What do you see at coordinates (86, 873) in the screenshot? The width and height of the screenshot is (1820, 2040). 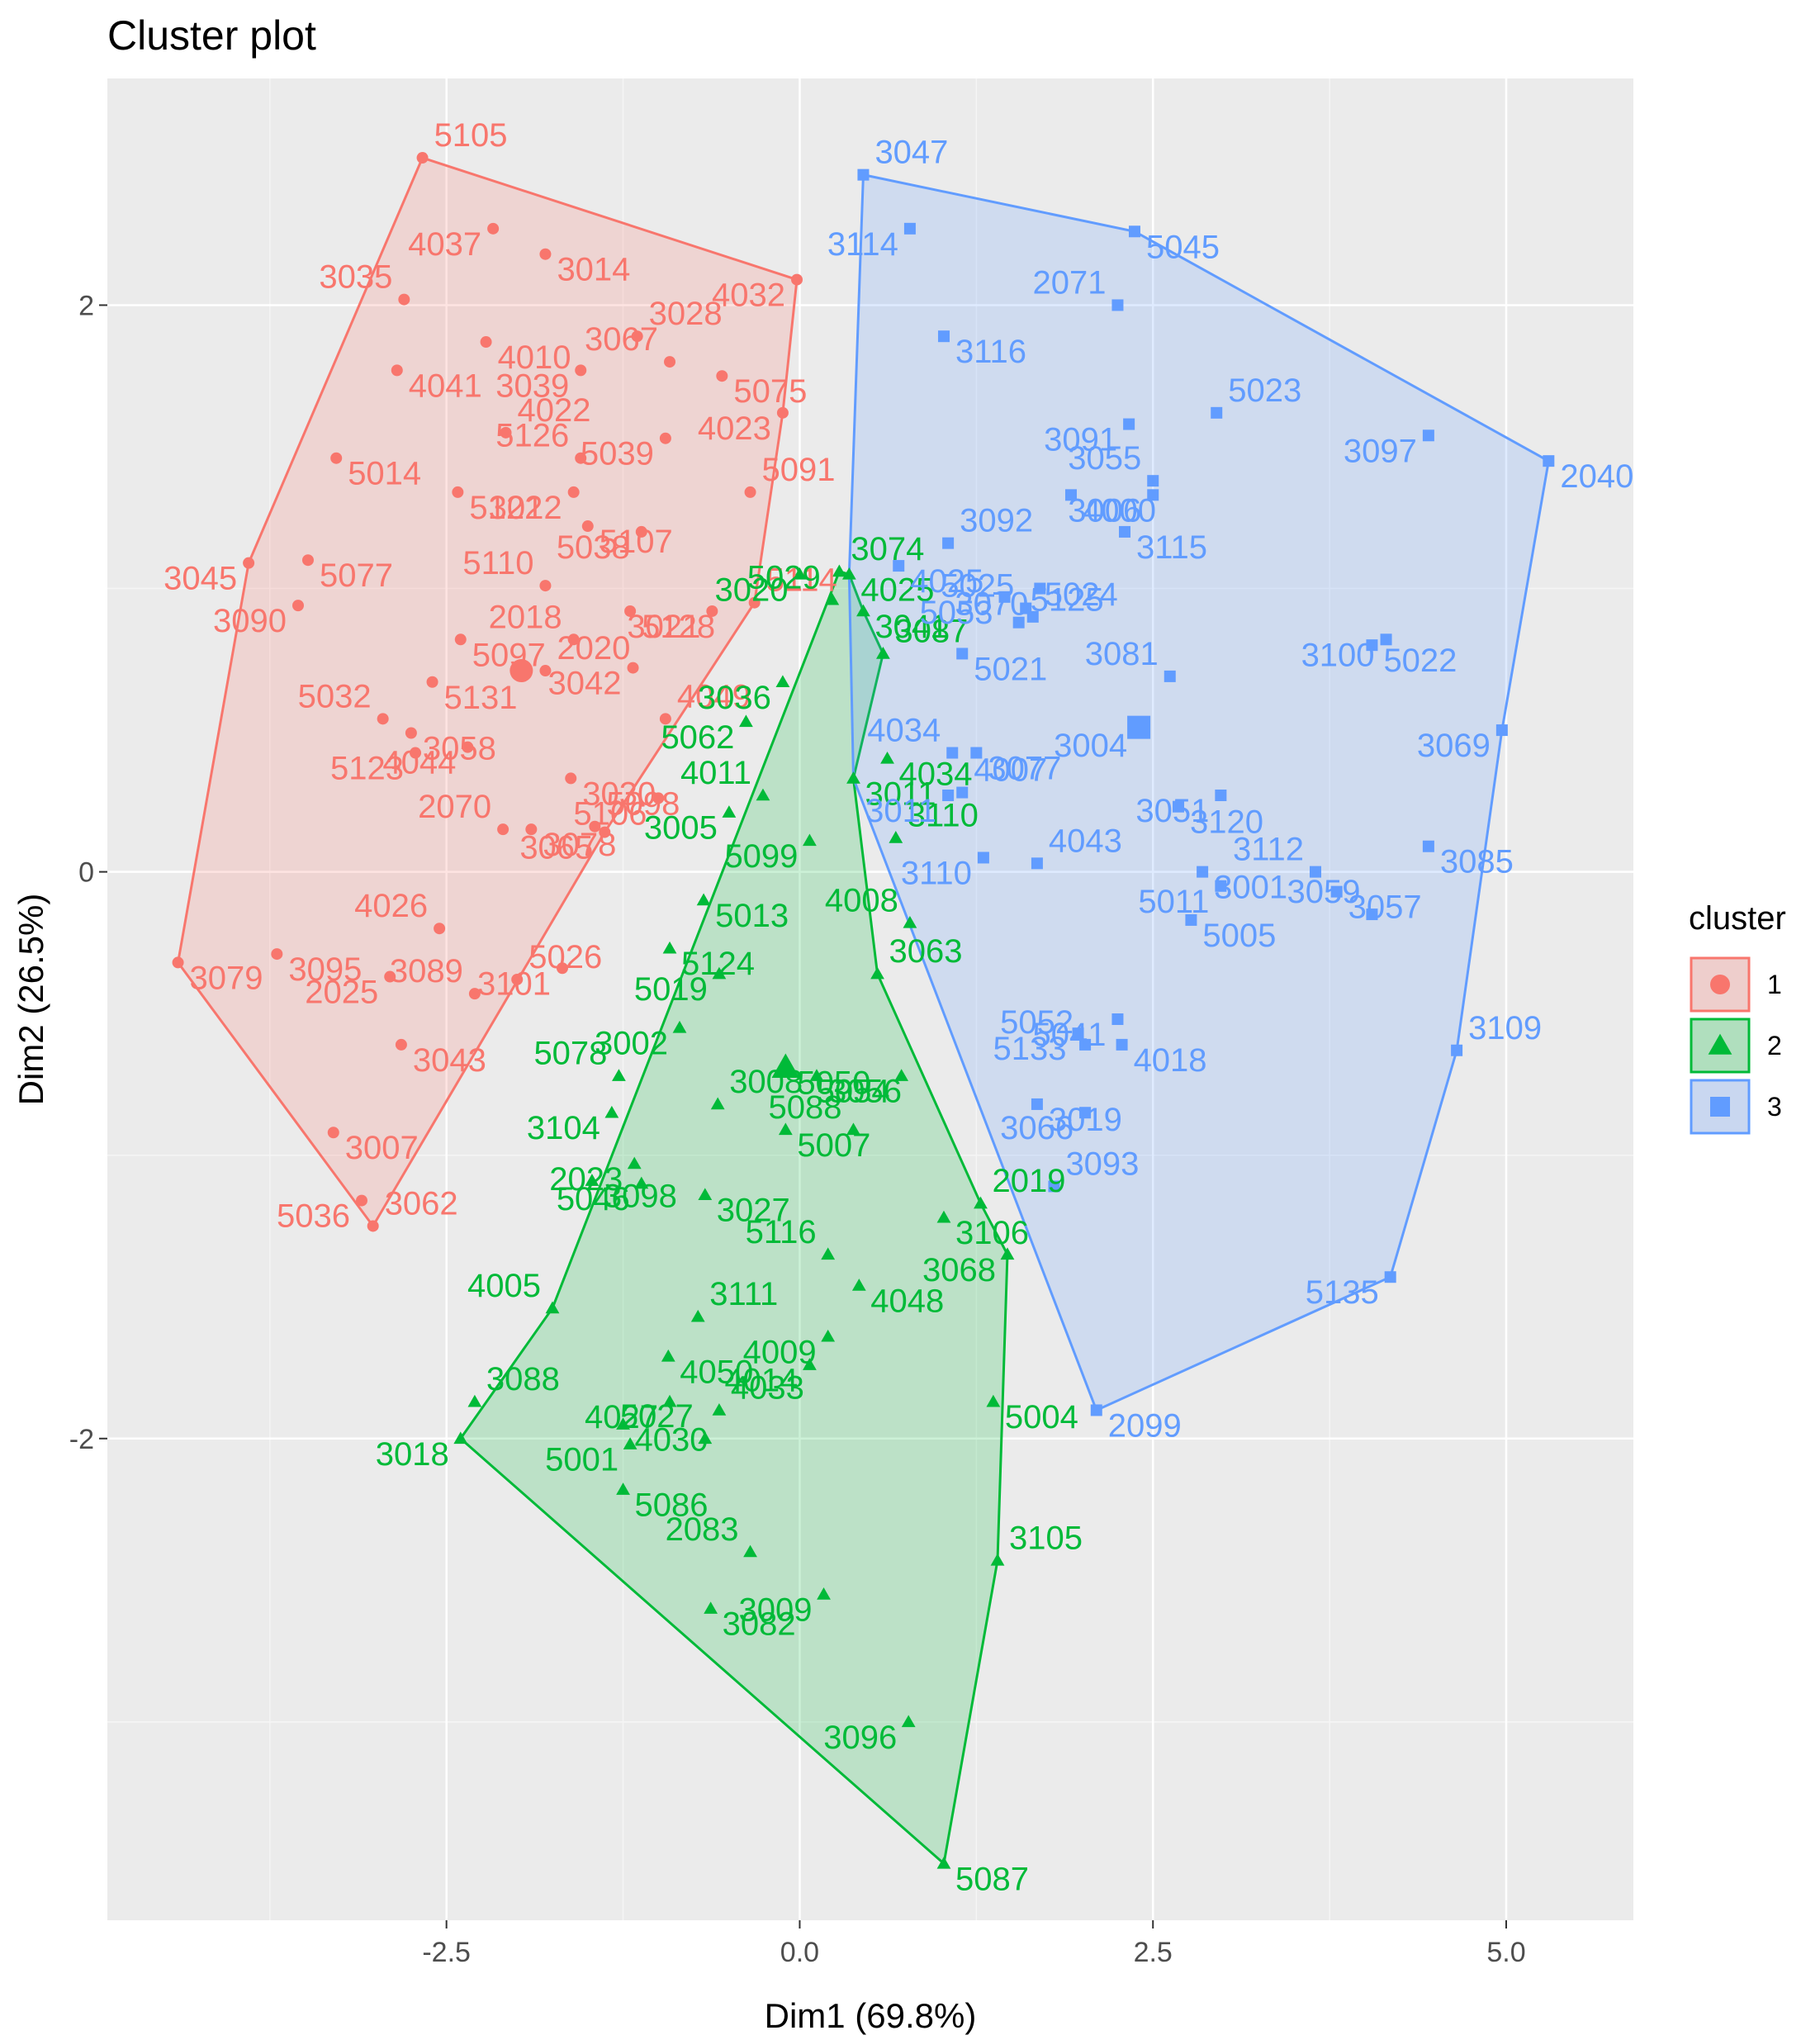 I see `y-tick-label: 0` at bounding box center [86, 873].